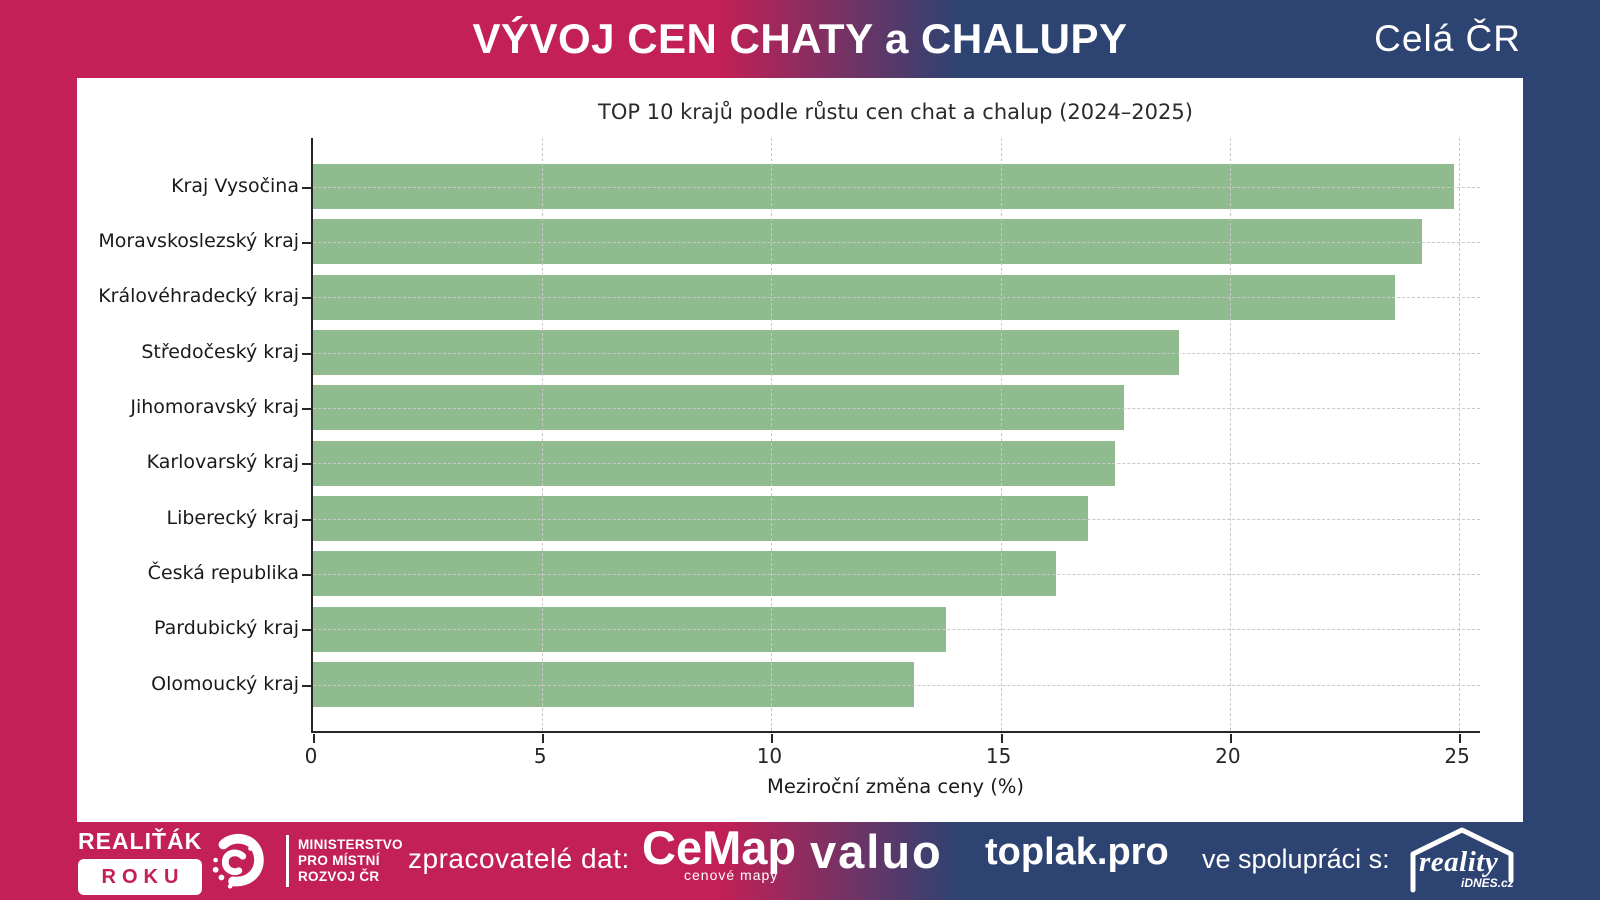 The width and height of the screenshot is (1600, 900). Describe the element at coordinates (540, 756) in the screenshot. I see `x-tick-label: 5` at that location.